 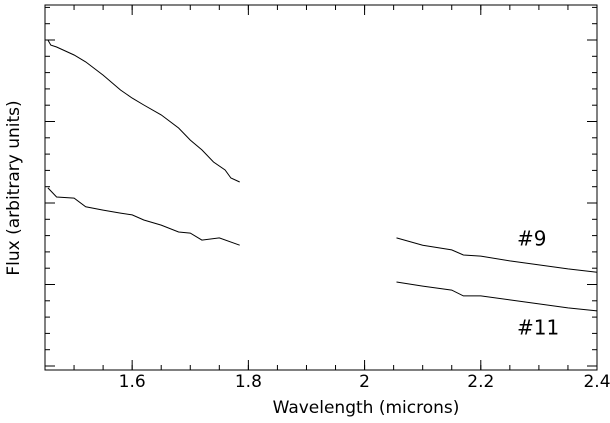 I want to click on x-tick-label: 2.4, so click(x=596, y=382).